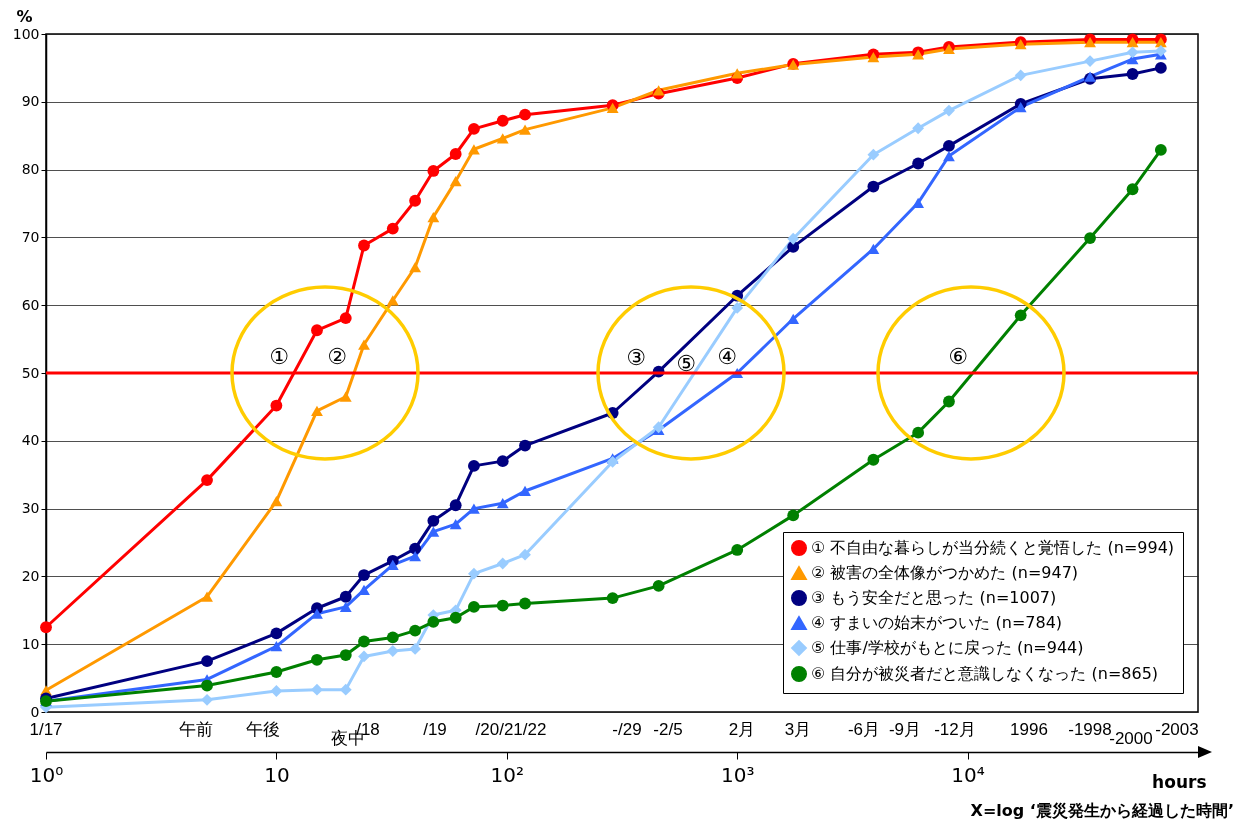 The height and width of the screenshot is (825, 1242). I want to click on x-tick-label: 10⁴, so click(968, 774).